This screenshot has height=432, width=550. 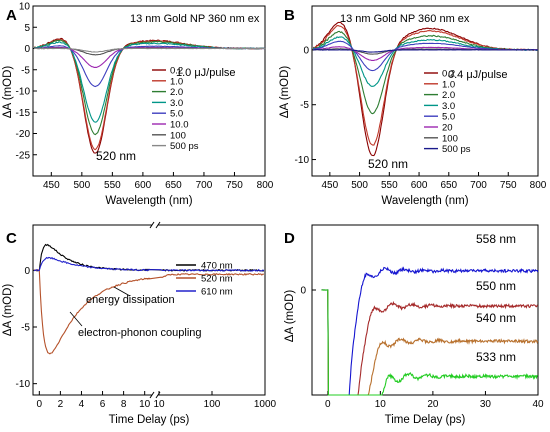 What do you see at coordinates (433, 404) in the screenshot?
I see `x-tick-label: 20` at bounding box center [433, 404].